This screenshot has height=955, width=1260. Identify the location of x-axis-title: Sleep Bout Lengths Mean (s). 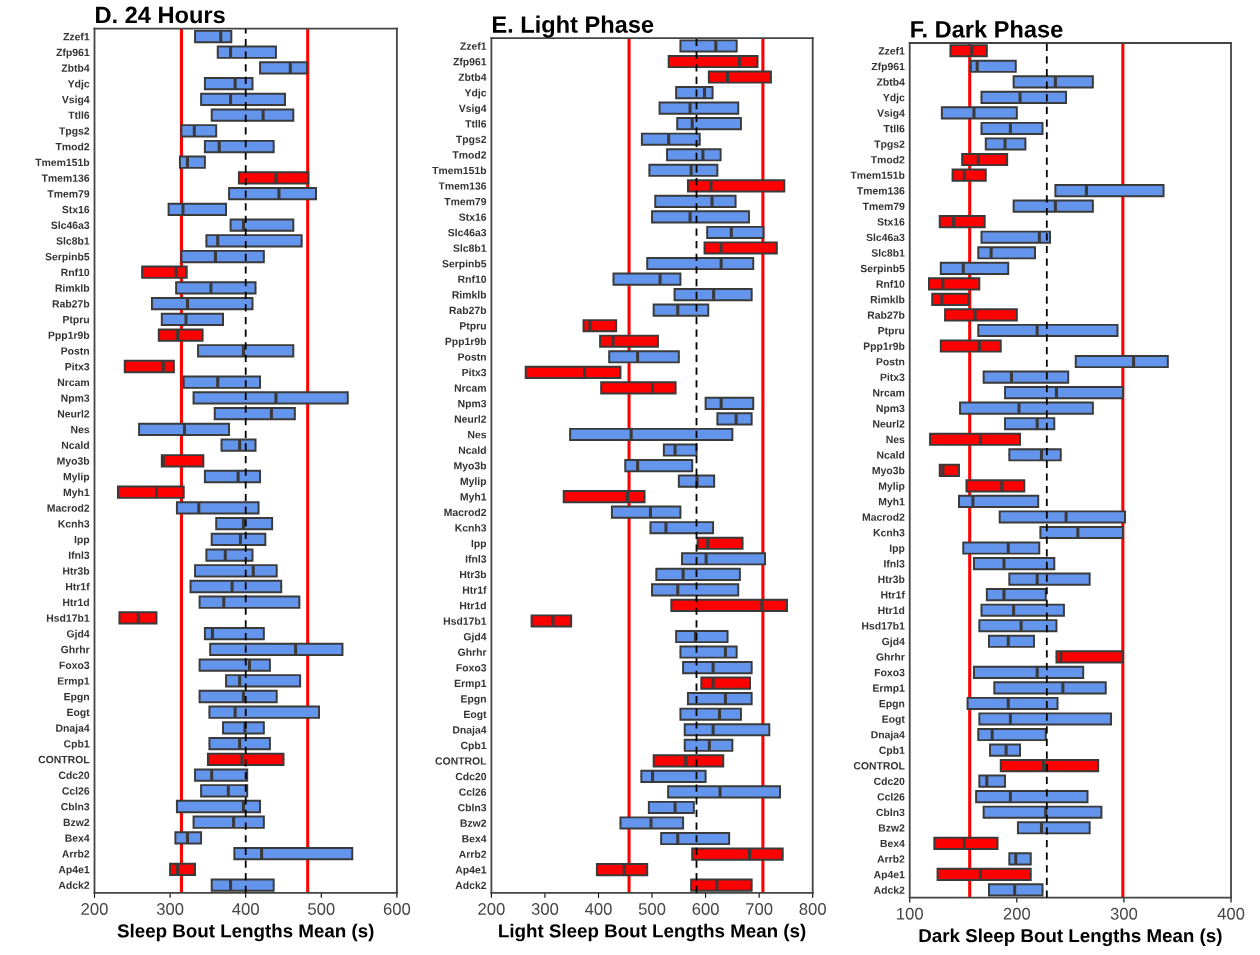
(245, 932).